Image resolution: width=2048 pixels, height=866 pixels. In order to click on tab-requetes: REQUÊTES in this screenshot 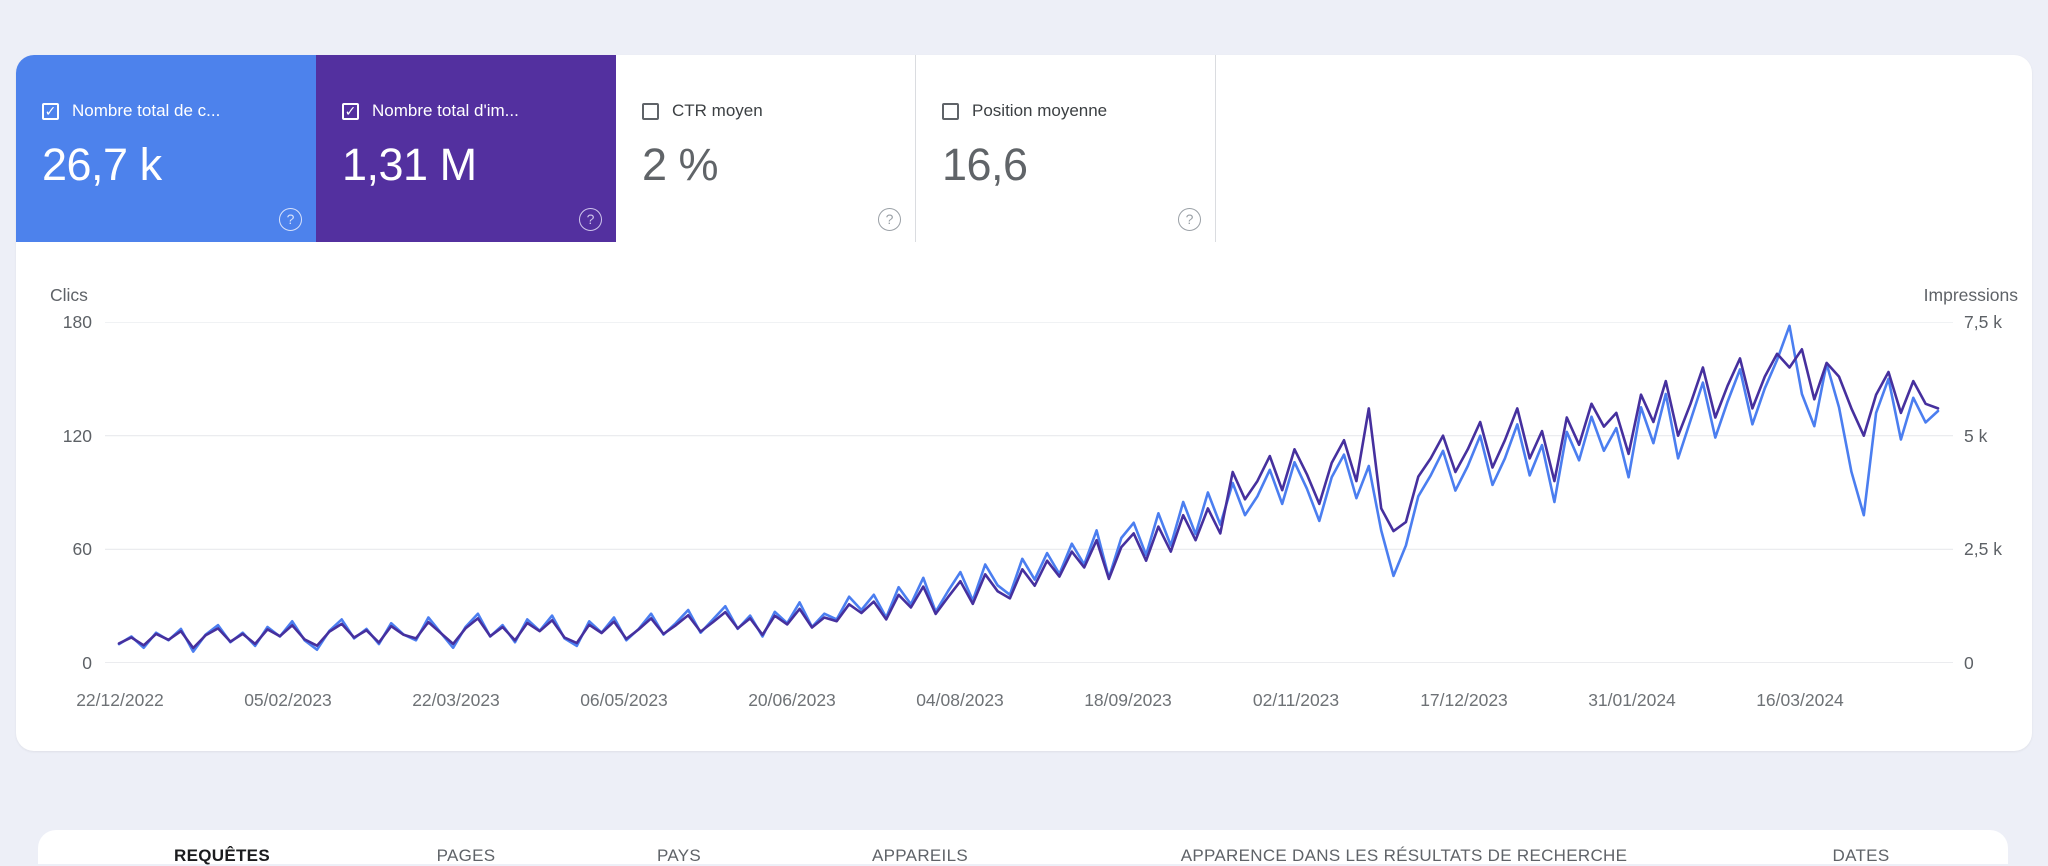, I will do `click(222, 855)`.